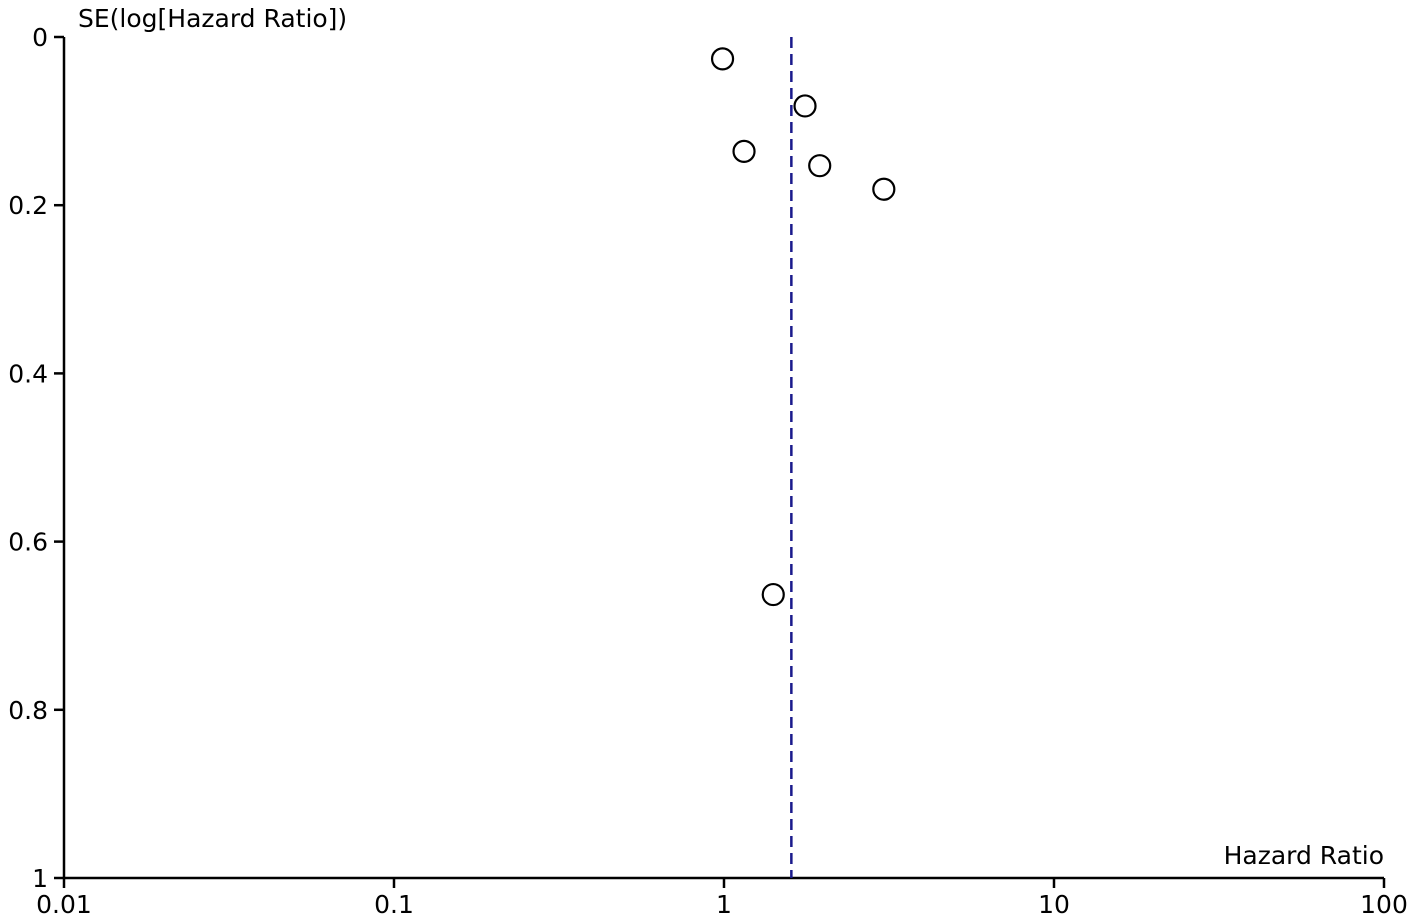 The width and height of the screenshot is (1417, 920). Describe the element at coordinates (28, 205) in the screenshot. I see `y-tick-label: 0.2` at that location.